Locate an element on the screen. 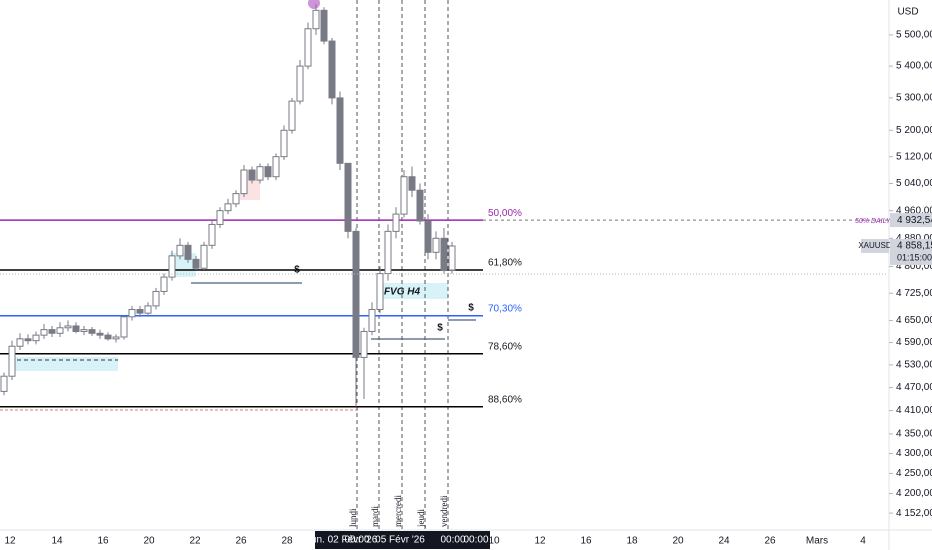 Image resolution: width=932 pixels, height=550 pixels. y-tick-label: 4 410,00 is located at coordinates (914, 410).